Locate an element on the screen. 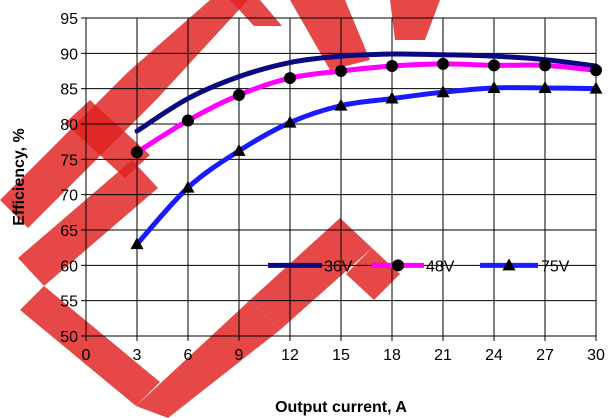 The height and width of the screenshot is (418, 610). legend-marker-48v is located at coordinates (398, 265).